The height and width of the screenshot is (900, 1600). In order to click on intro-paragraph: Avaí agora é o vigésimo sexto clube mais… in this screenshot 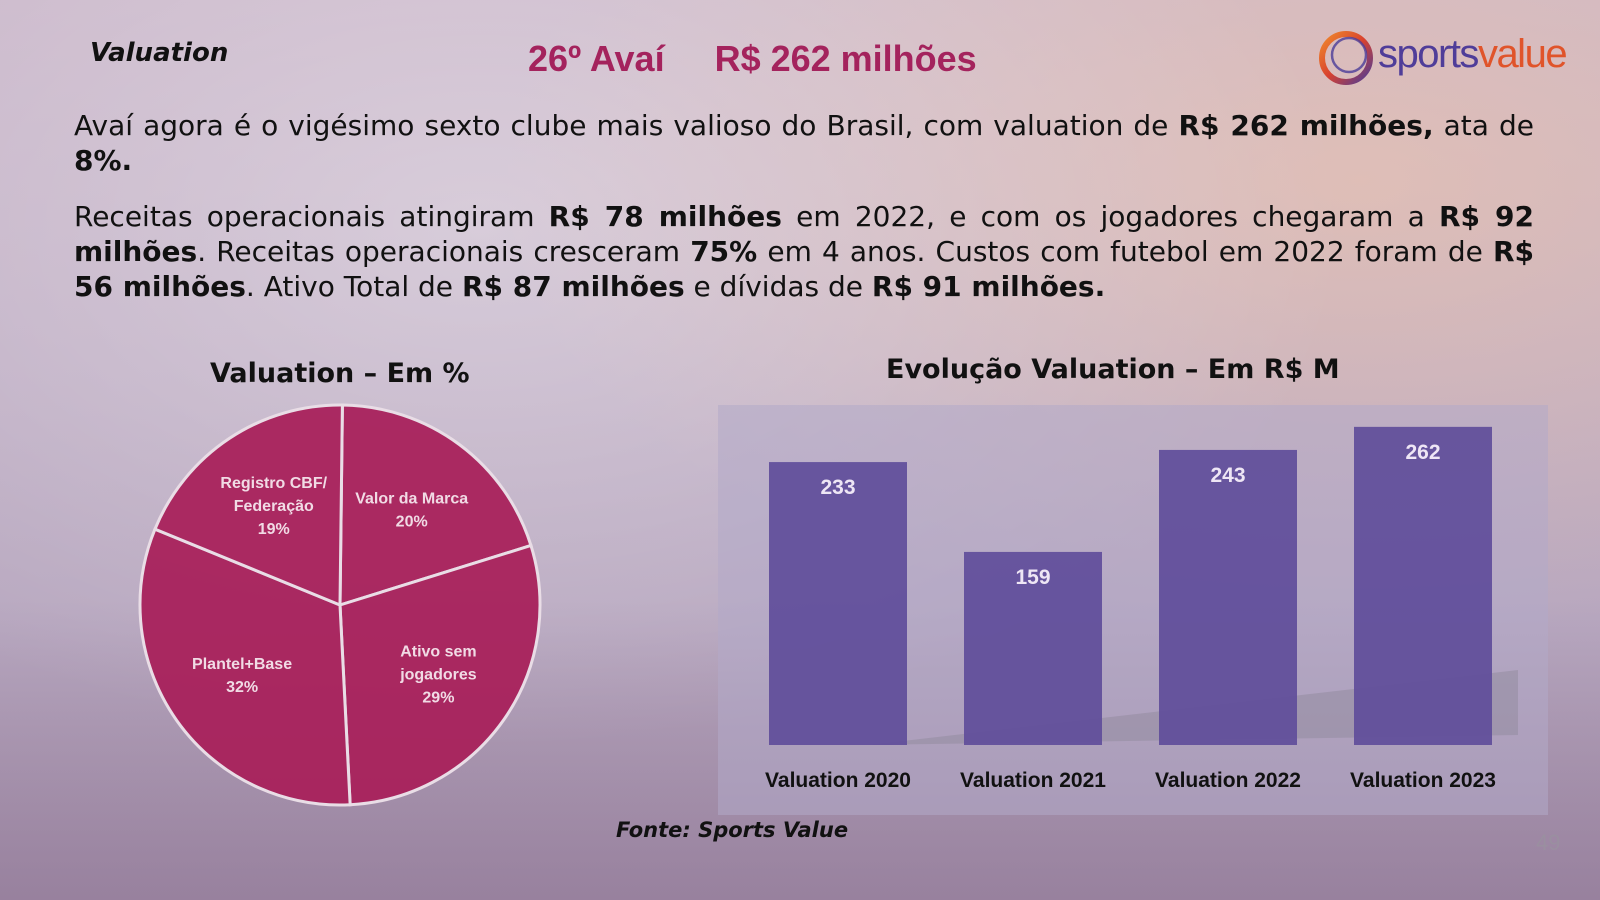, I will do `click(804, 143)`.